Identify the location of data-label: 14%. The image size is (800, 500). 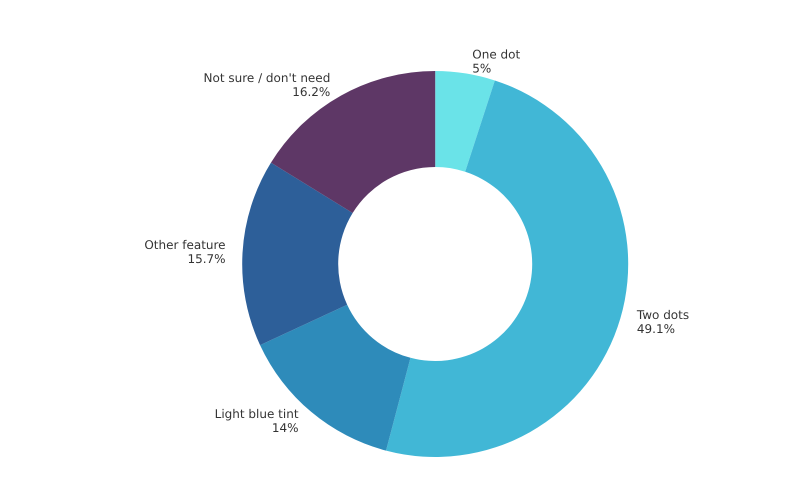
(285, 428).